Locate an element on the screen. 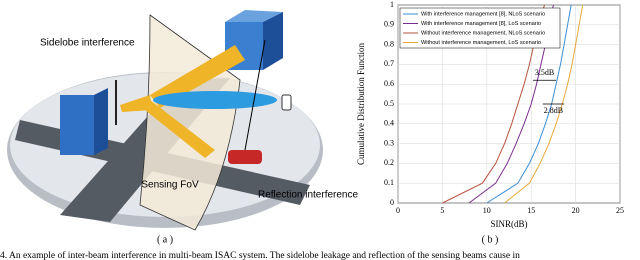  diagram-label: Sidelobe interference is located at coordinates (87, 43).